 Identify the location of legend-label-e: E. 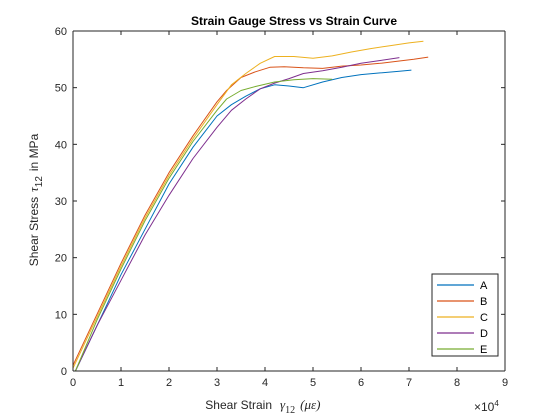
(483, 350).